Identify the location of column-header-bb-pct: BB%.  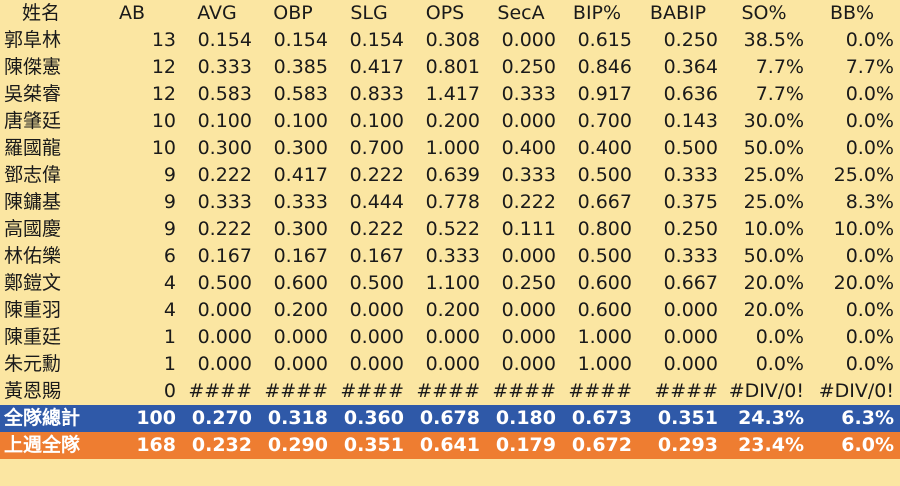
(855, 13).